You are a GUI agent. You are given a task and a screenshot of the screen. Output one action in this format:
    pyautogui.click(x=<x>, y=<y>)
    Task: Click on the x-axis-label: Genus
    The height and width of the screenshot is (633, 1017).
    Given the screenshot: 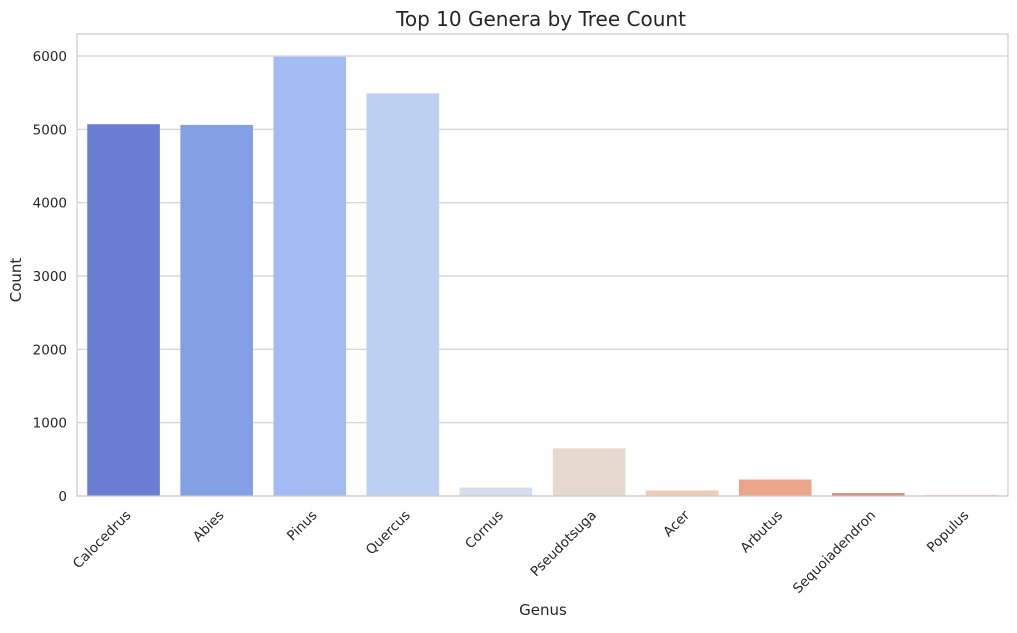 What is the action you would take?
    pyautogui.click(x=543, y=610)
    